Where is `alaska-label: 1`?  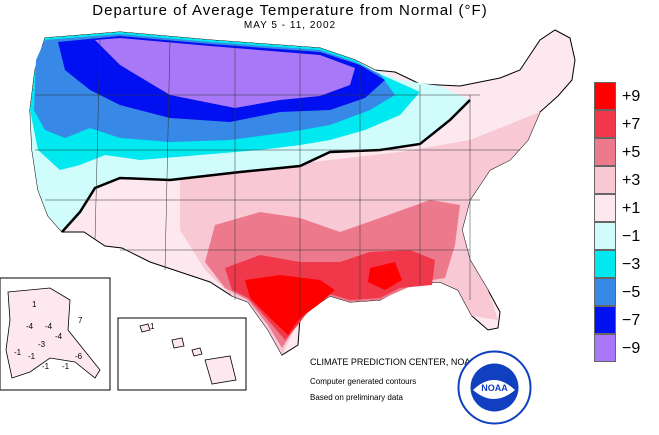
alaska-label: 1 is located at coordinates (34, 304).